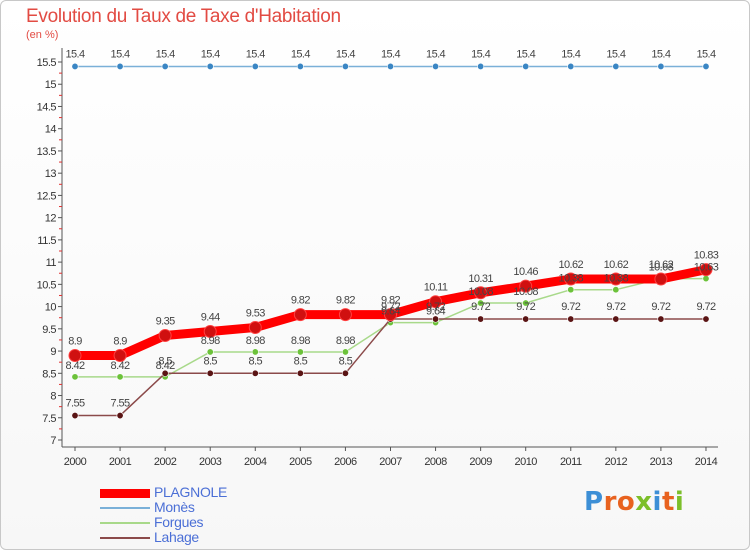 This screenshot has height=550, width=750. Describe the element at coordinates (345, 462) in the screenshot. I see `x-tick-label: 2006` at that location.